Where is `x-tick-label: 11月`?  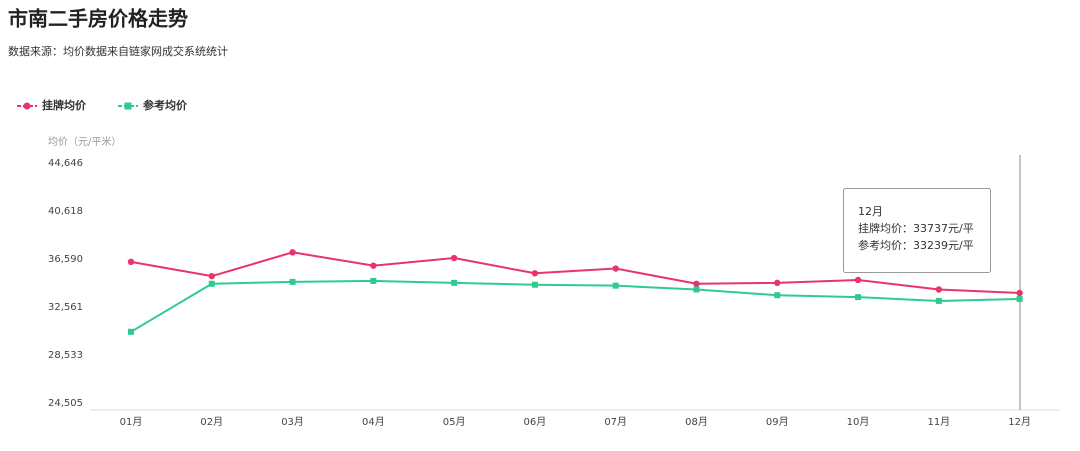 x-tick-label: 11月 is located at coordinates (938, 422).